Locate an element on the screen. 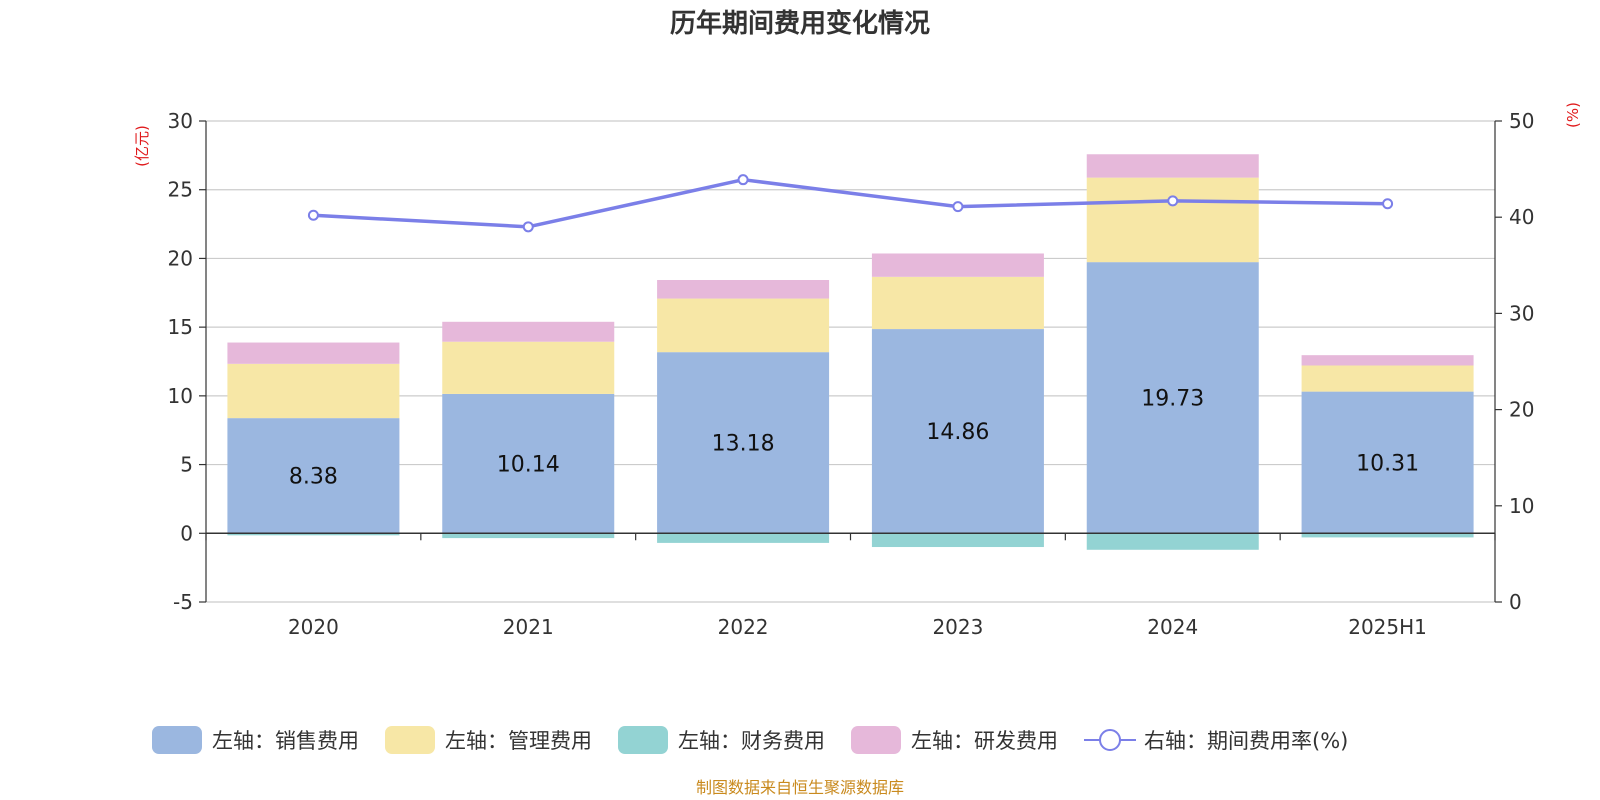  source-note: 制图数据来自恒生聚源数据库 is located at coordinates (800, 787).